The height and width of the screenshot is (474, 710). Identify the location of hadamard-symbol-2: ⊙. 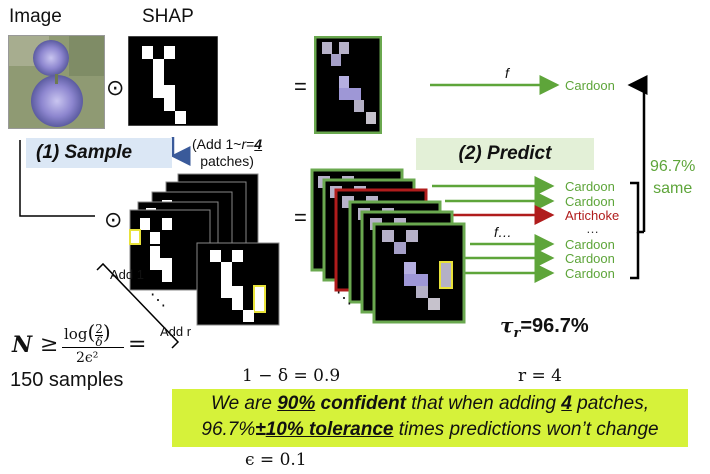
(113, 219).